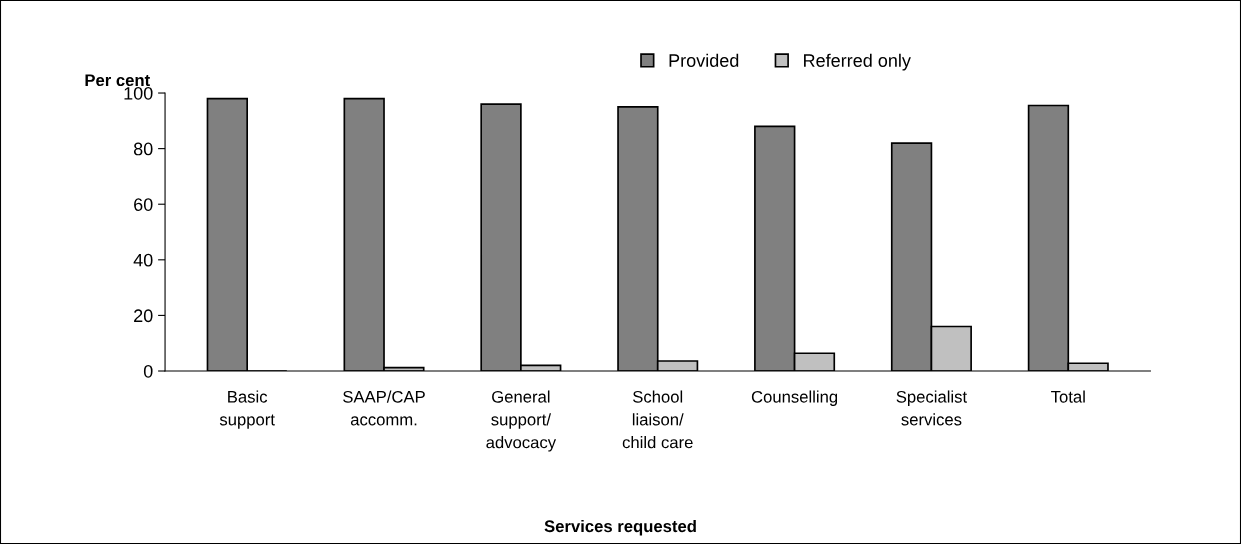 The image size is (1241, 544). Describe the element at coordinates (148, 371) in the screenshot. I see `y-tick-label: 0` at that location.